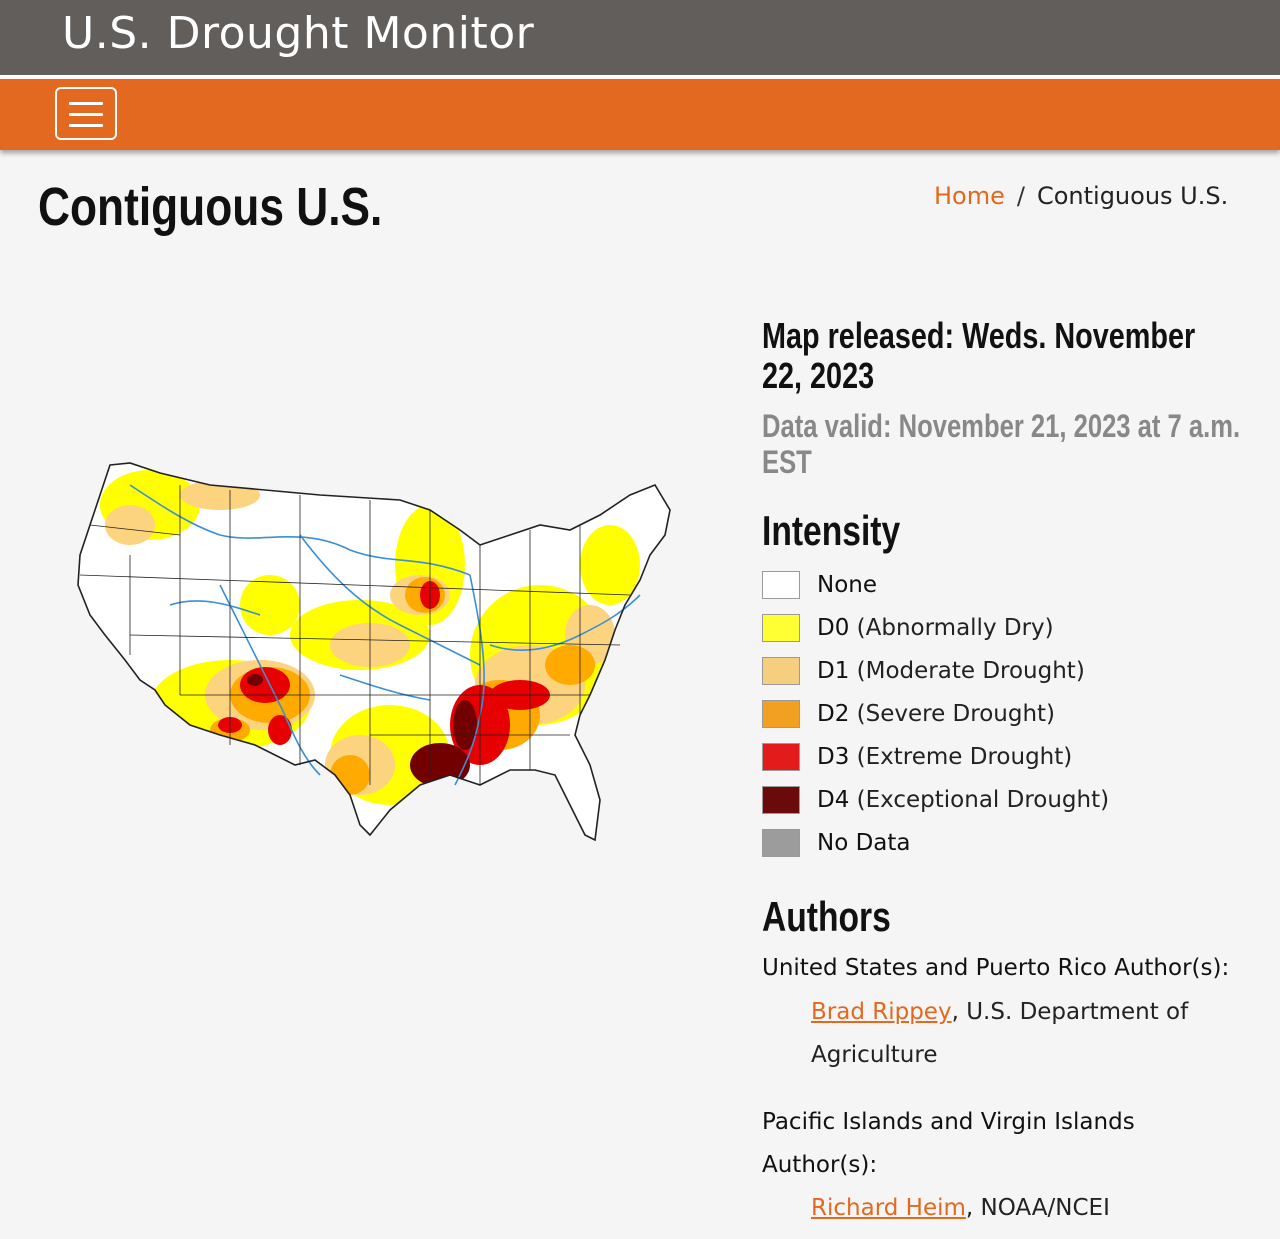  Describe the element at coordinates (831, 530) in the screenshot. I see `intensity-heading: Intensity` at that location.